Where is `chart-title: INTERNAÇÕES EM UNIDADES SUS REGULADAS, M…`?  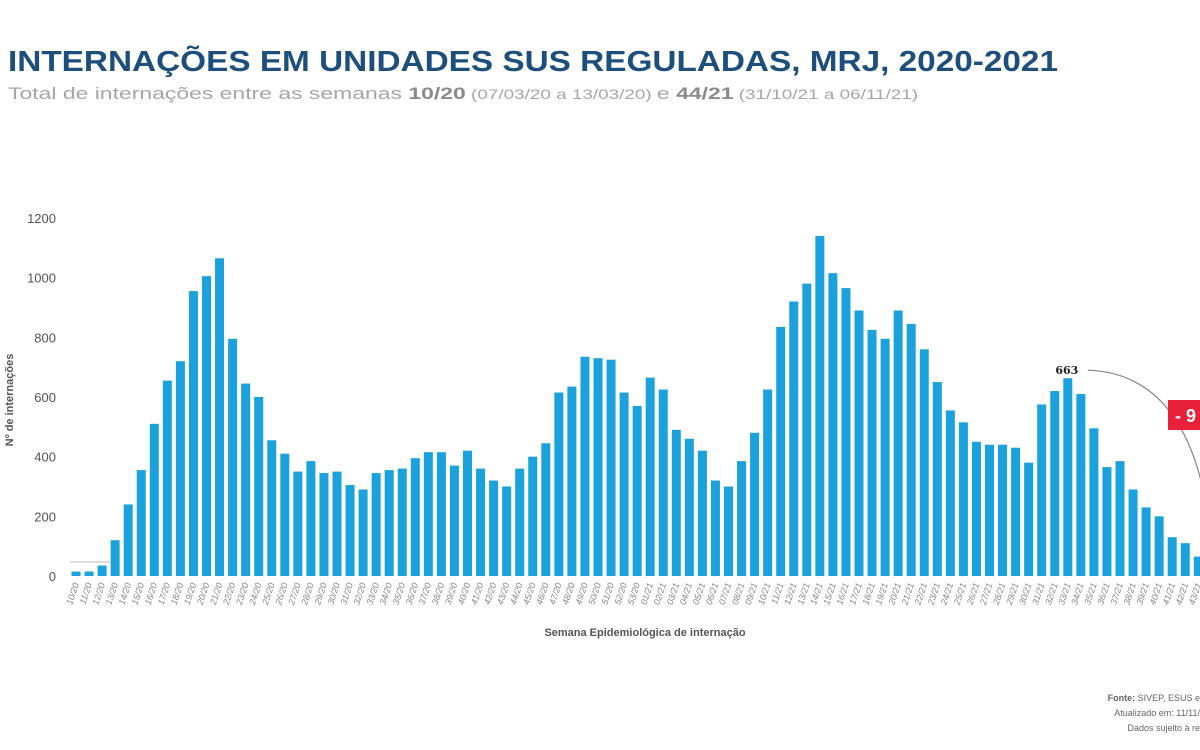 chart-title: INTERNAÇÕES EM UNIDADES SUS REGULADAS, M… is located at coordinates (533, 61).